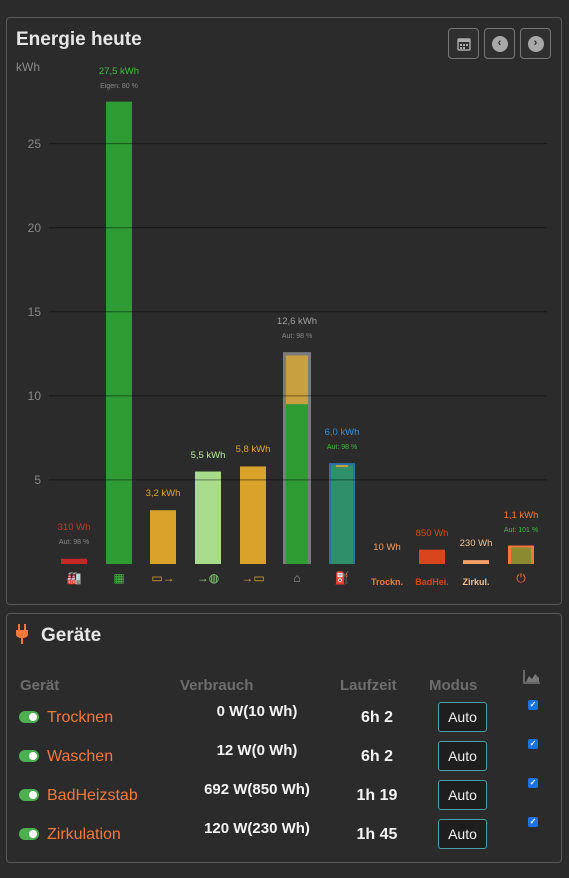 This screenshot has height=878, width=569. Describe the element at coordinates (34, 311) in the screenshot. I see `y-tick-label: 15` at that location.